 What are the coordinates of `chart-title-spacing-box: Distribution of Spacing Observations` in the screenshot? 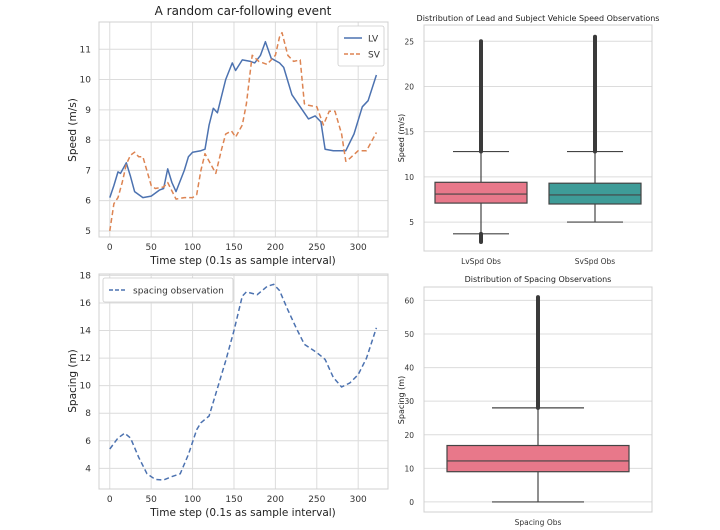 It's located at (538, 279).